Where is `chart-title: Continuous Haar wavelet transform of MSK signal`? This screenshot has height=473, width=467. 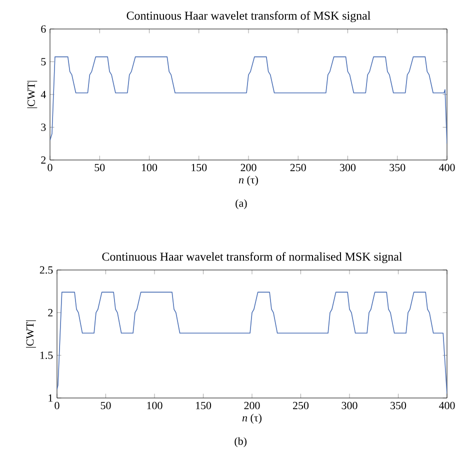
chart-title: Continuous Haar wavelet transform of MSK signal is located at coordinates (248, 16).